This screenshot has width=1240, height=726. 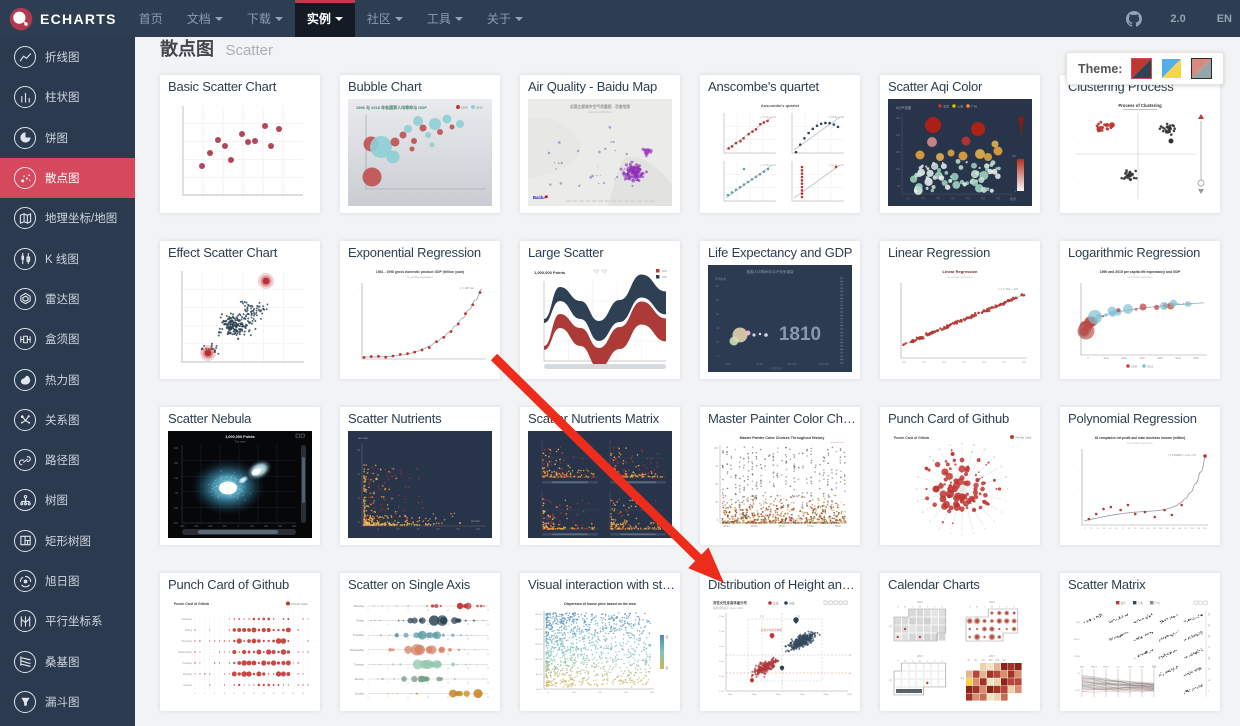 I want to click on svg-text: -200, so click(x=210, y=526).